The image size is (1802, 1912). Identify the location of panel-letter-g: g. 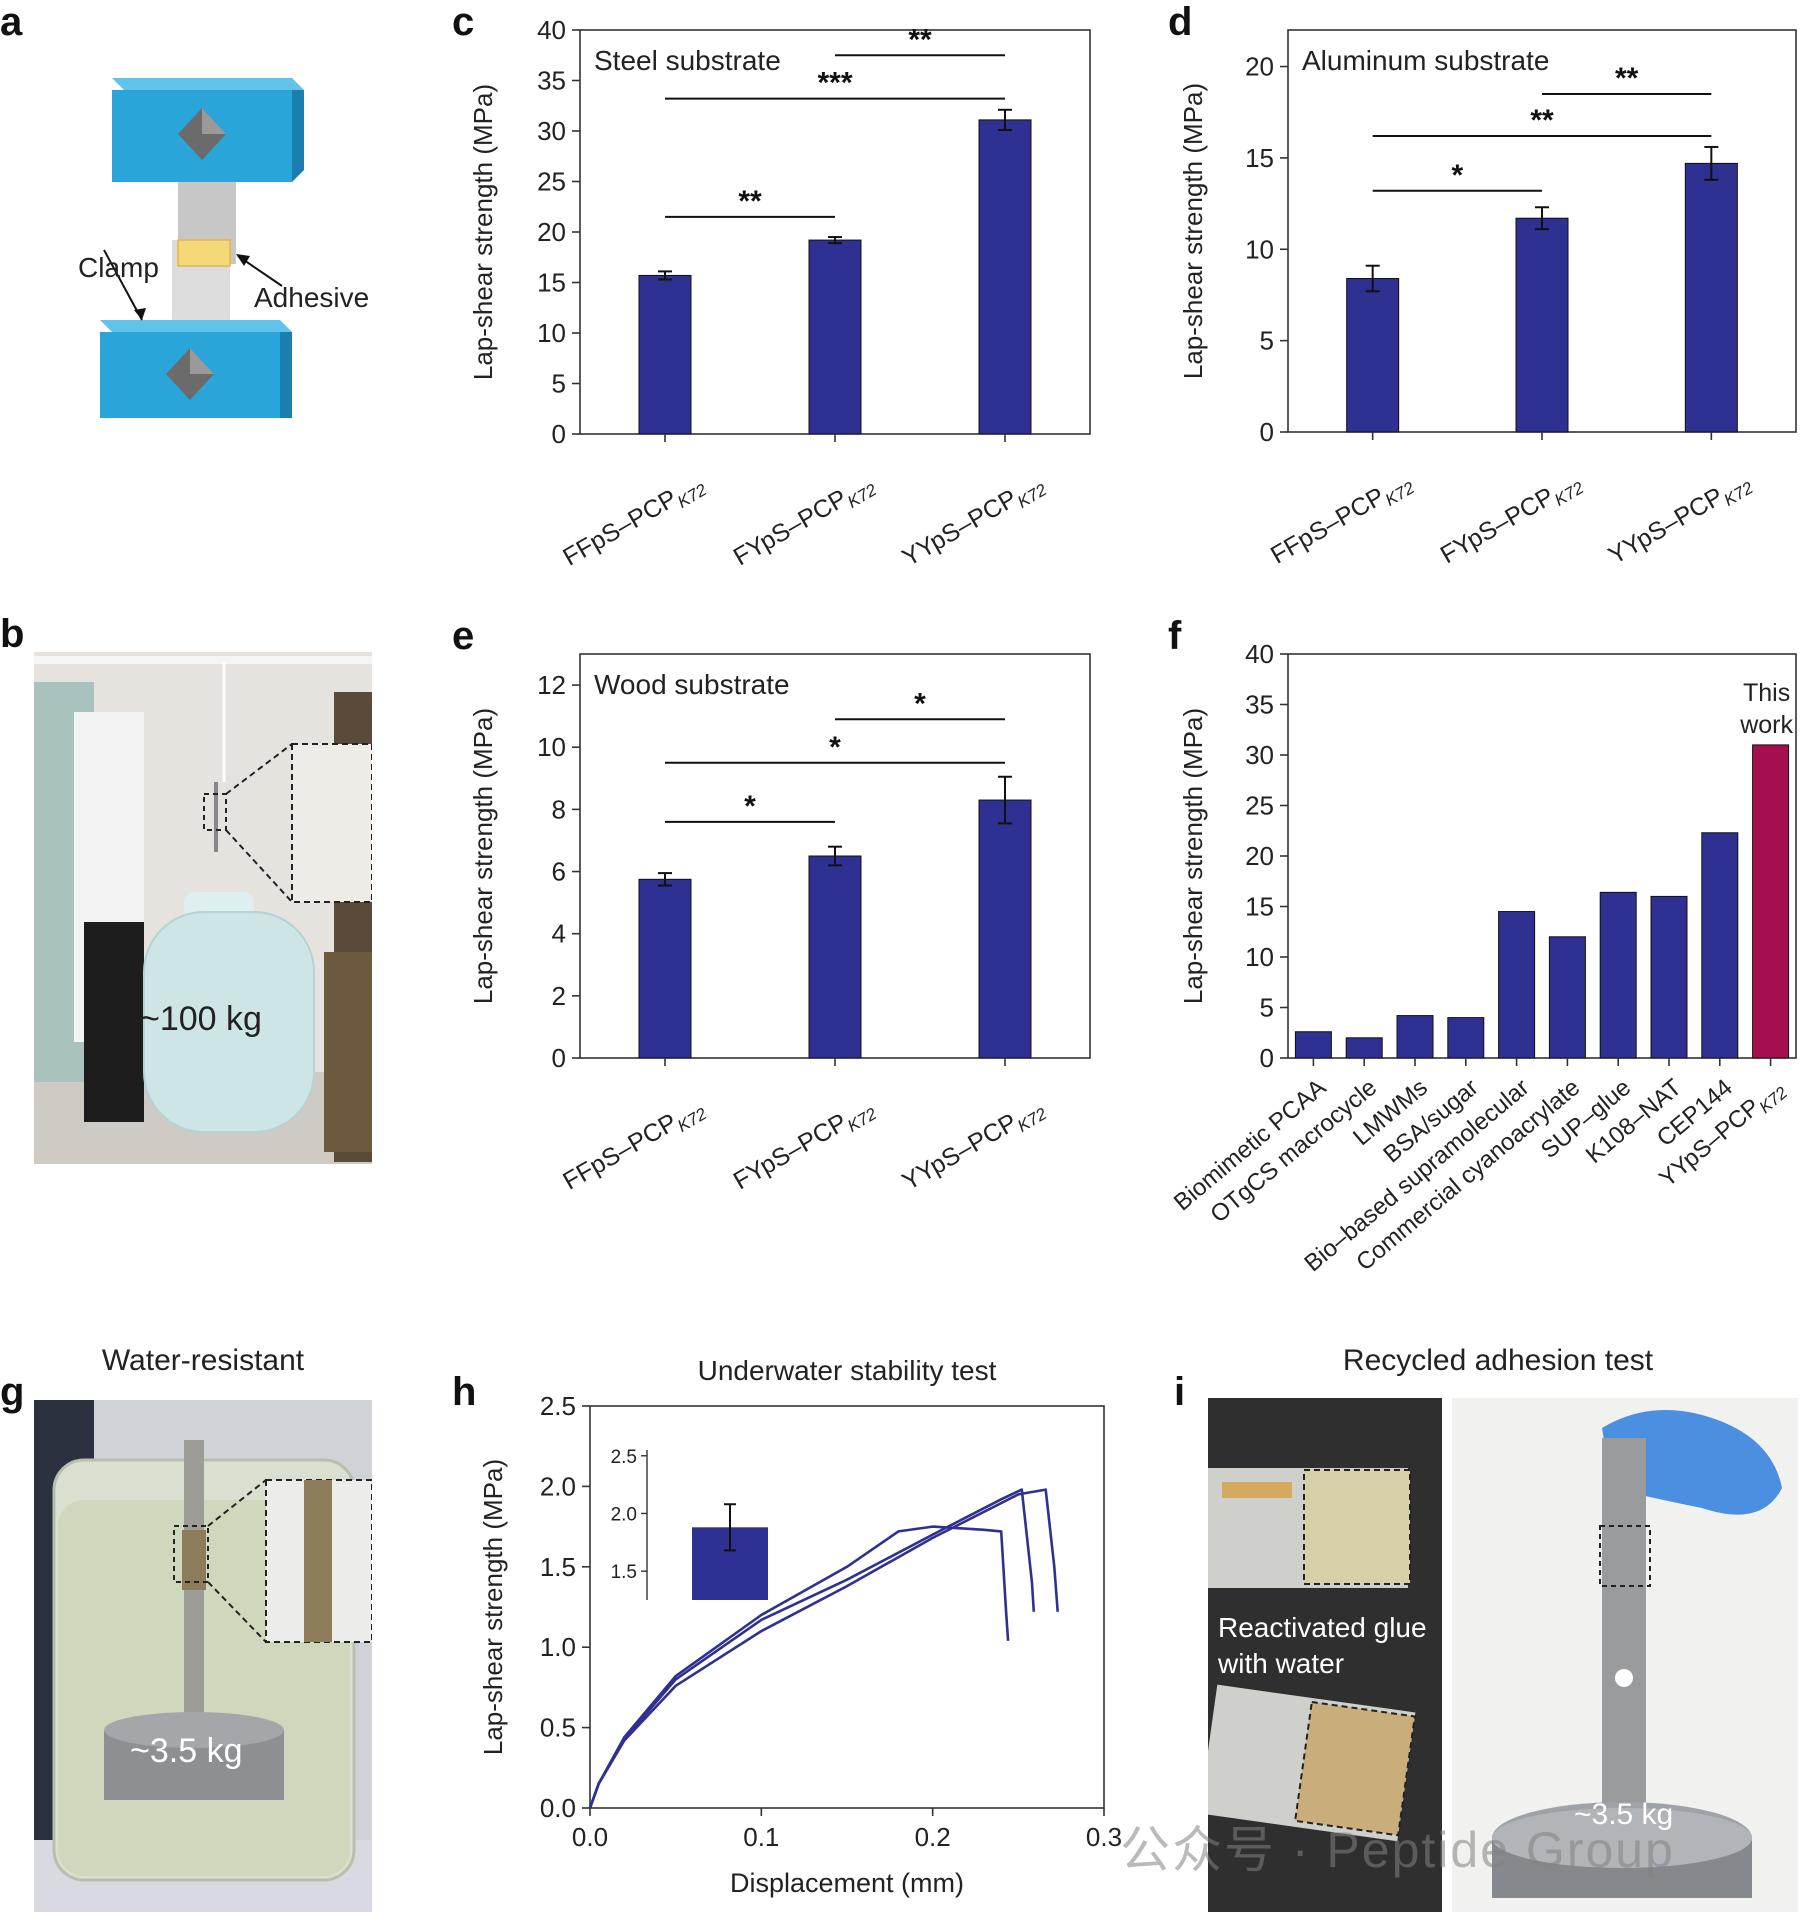
(12, 1392).